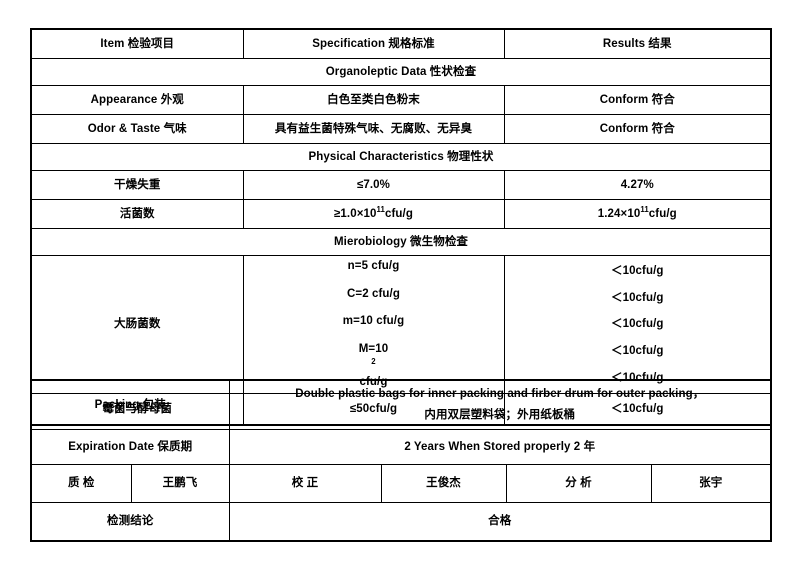 The image size is (800, 563). Describe the element at coordinates (137, 214) in the screenshot. I see `row-item-viable-count: 活菌数` at that location.